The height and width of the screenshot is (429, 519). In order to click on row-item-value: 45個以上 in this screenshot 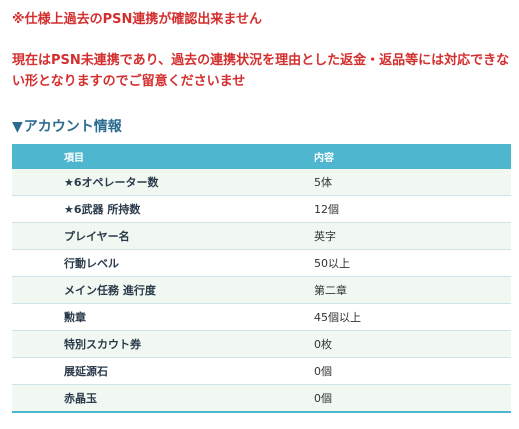, I will do `click(412, 317)`.